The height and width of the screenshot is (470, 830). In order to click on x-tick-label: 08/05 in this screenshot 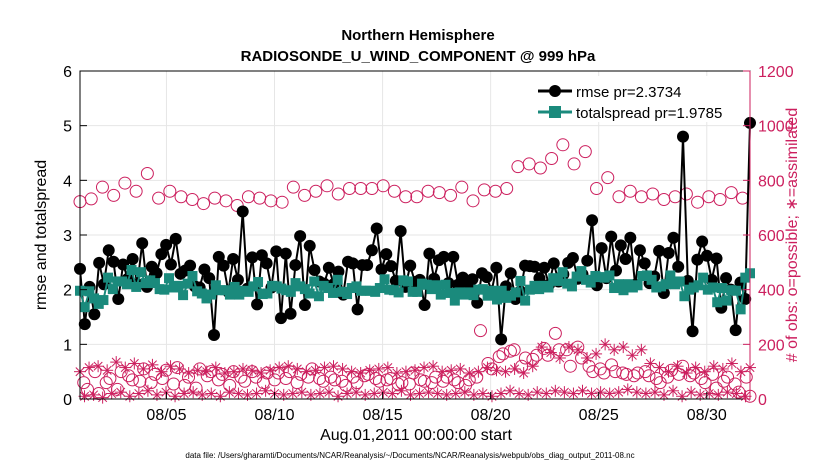, I will do `click(166, 415)`.